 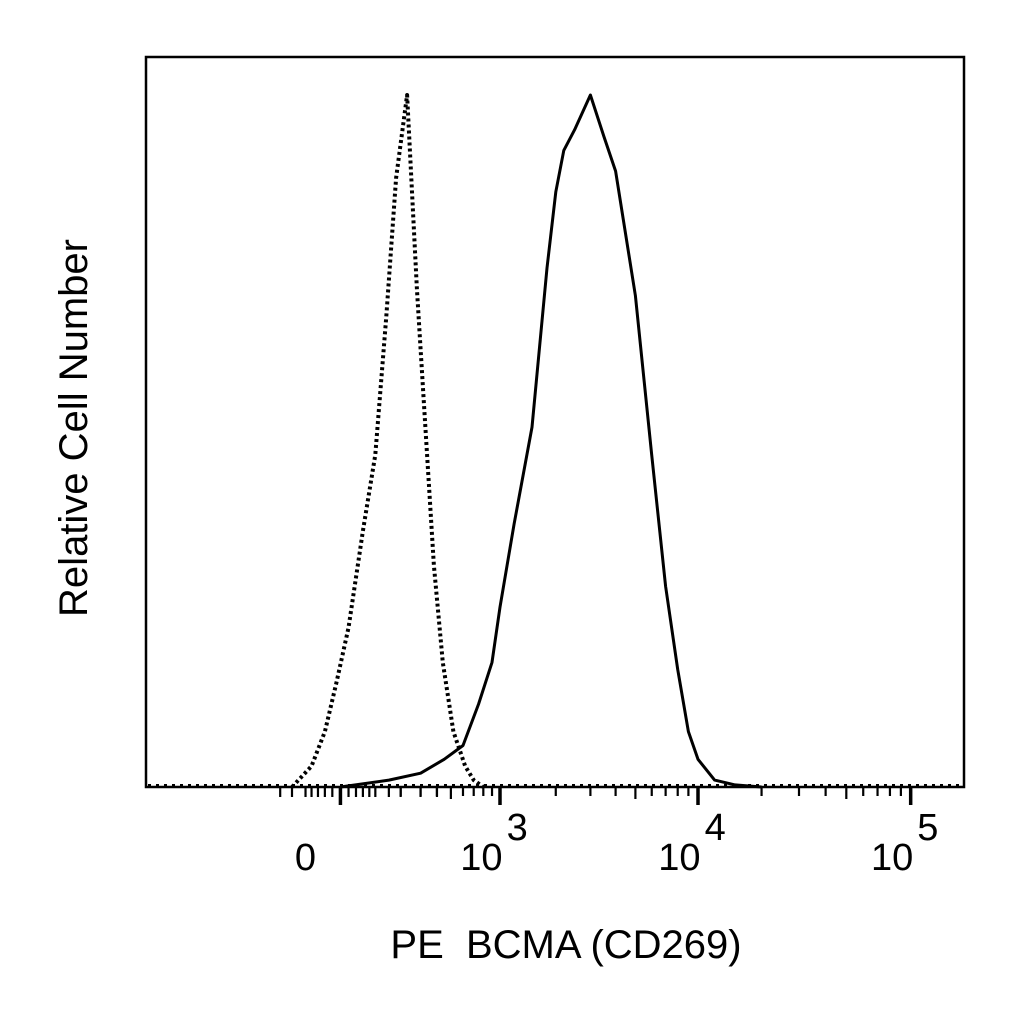 What do you see at coordinates (617, 843) in the screenshot?
I see `x-axis-tick-labels: 0 10³ 10⁴ 10⁵` at bounding box center [617, 843].